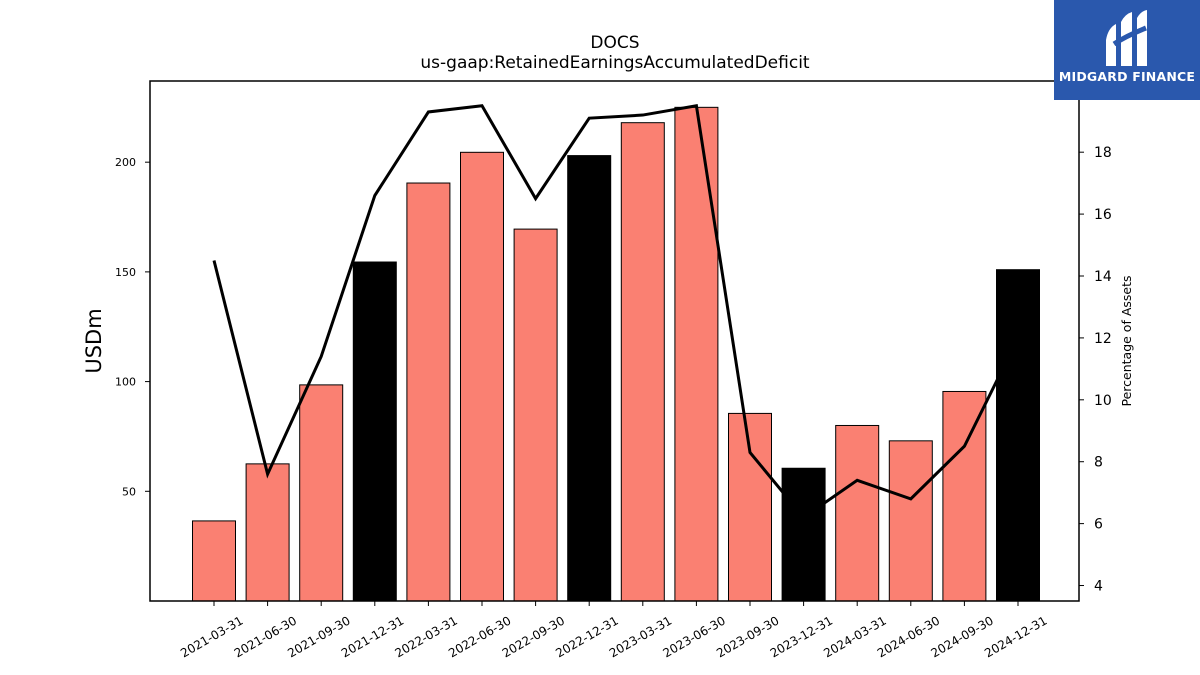 Image resolution: width=1200 pixels, height=675 pixels. I want to click on y2-tick-label-4: 4, so click(1098, 587).